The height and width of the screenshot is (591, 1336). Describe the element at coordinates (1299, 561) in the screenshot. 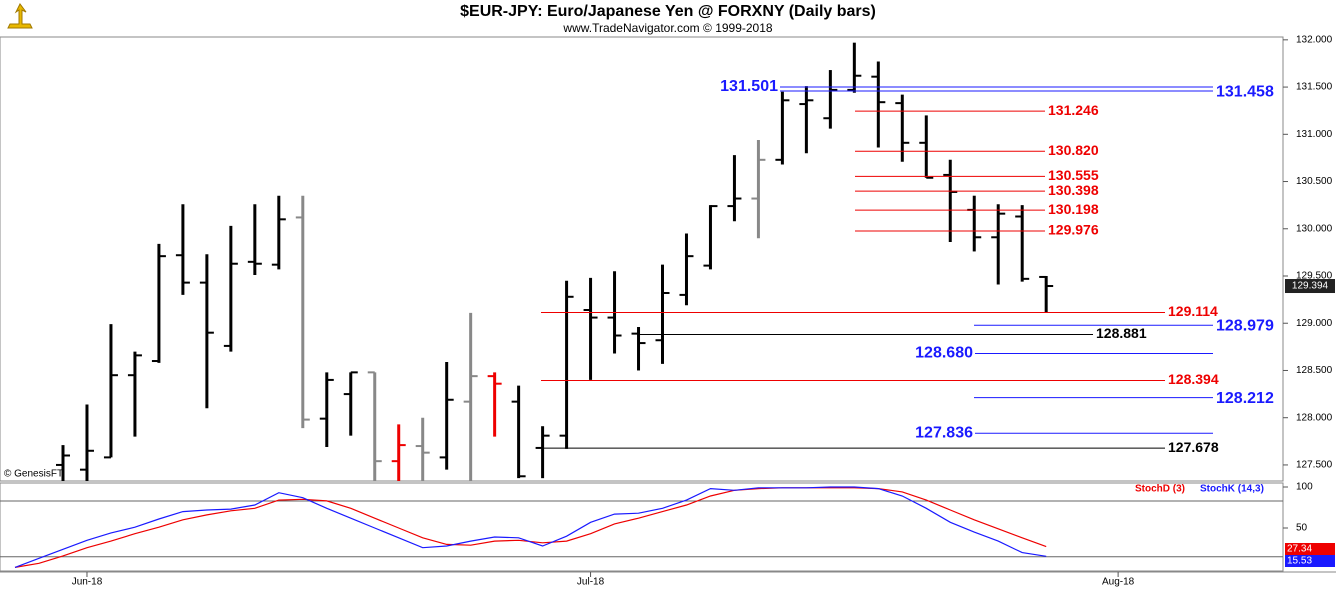

I see `stoch-last-label: 15.53` at that location.